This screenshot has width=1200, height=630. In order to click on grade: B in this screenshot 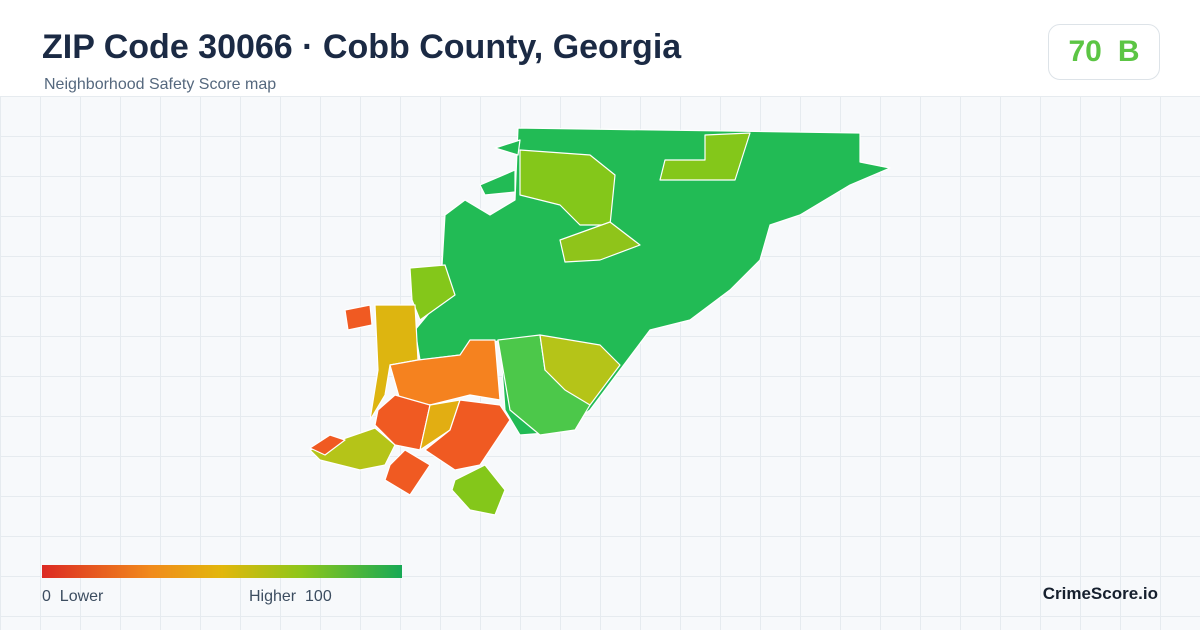, I will do `click(1128, 51)`.